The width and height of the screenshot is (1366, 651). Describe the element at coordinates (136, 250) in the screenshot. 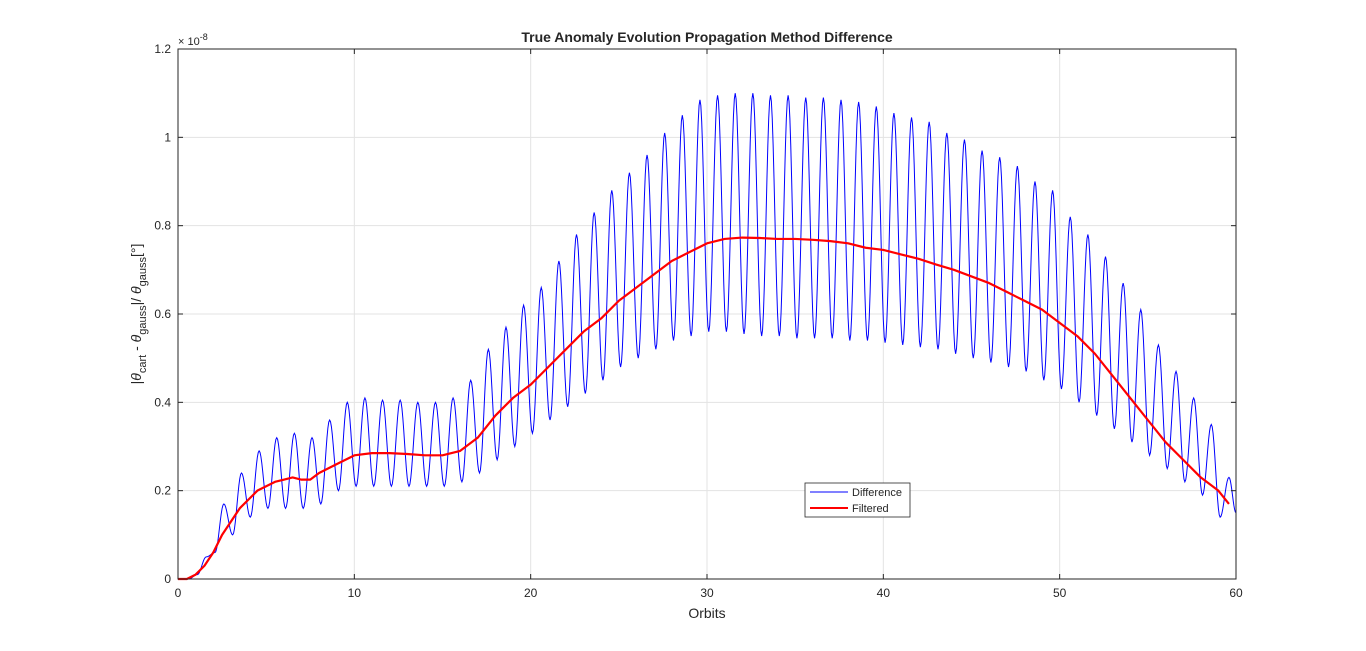

I see `y-label-tail: [°]` at that location.